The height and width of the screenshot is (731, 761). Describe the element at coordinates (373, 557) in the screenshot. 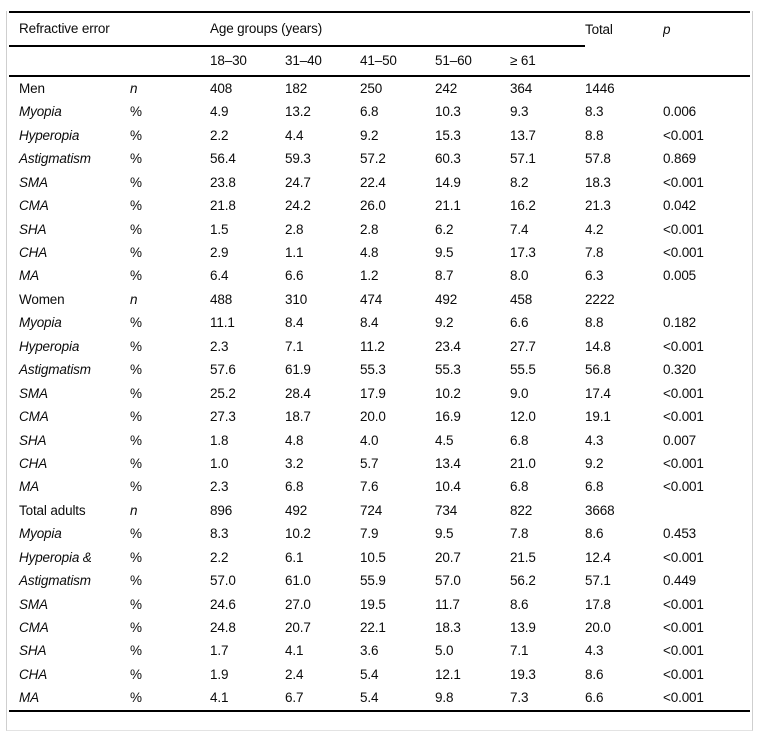

I see `value-cell: 10.5` at that location.